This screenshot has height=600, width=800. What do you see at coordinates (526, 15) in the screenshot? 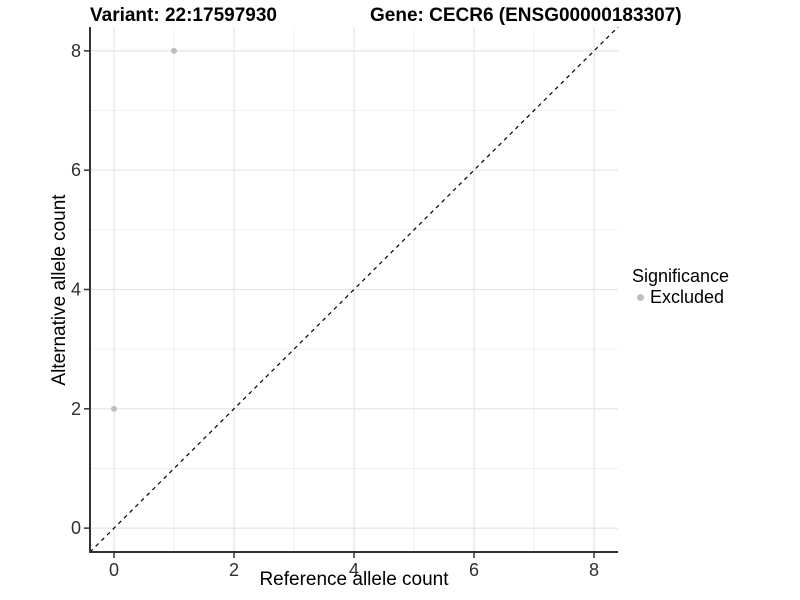
I see `plot-title-gene: Gene: CECR6 (ENSG00000183307)` at bounding box center [526, 15].